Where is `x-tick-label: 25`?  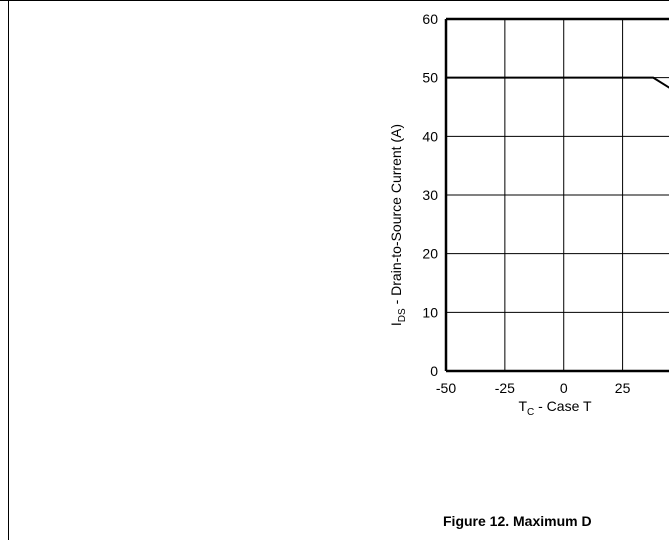 x-tick-label: 25 is located at coordinates (623, 388).